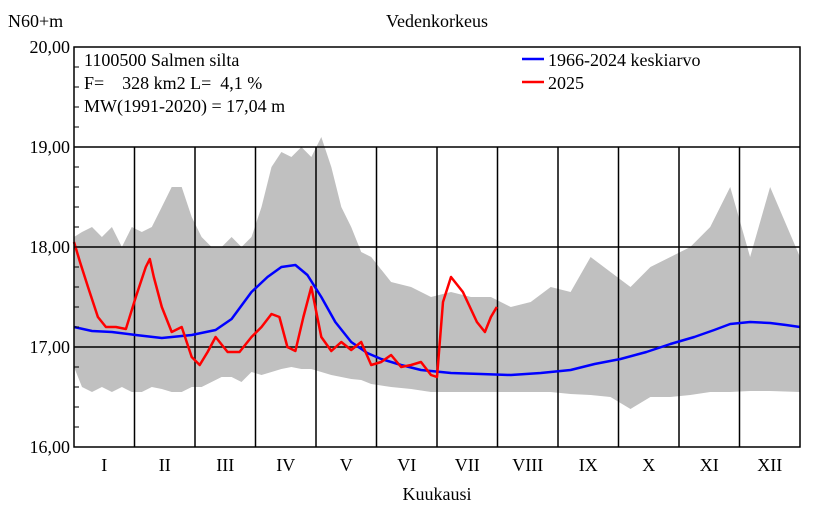 Image resolution: width=840 pixels, height=525 pixels. I want to click on legend-label-mean: 1966-2024 keskiarvo, so click(624, 60).